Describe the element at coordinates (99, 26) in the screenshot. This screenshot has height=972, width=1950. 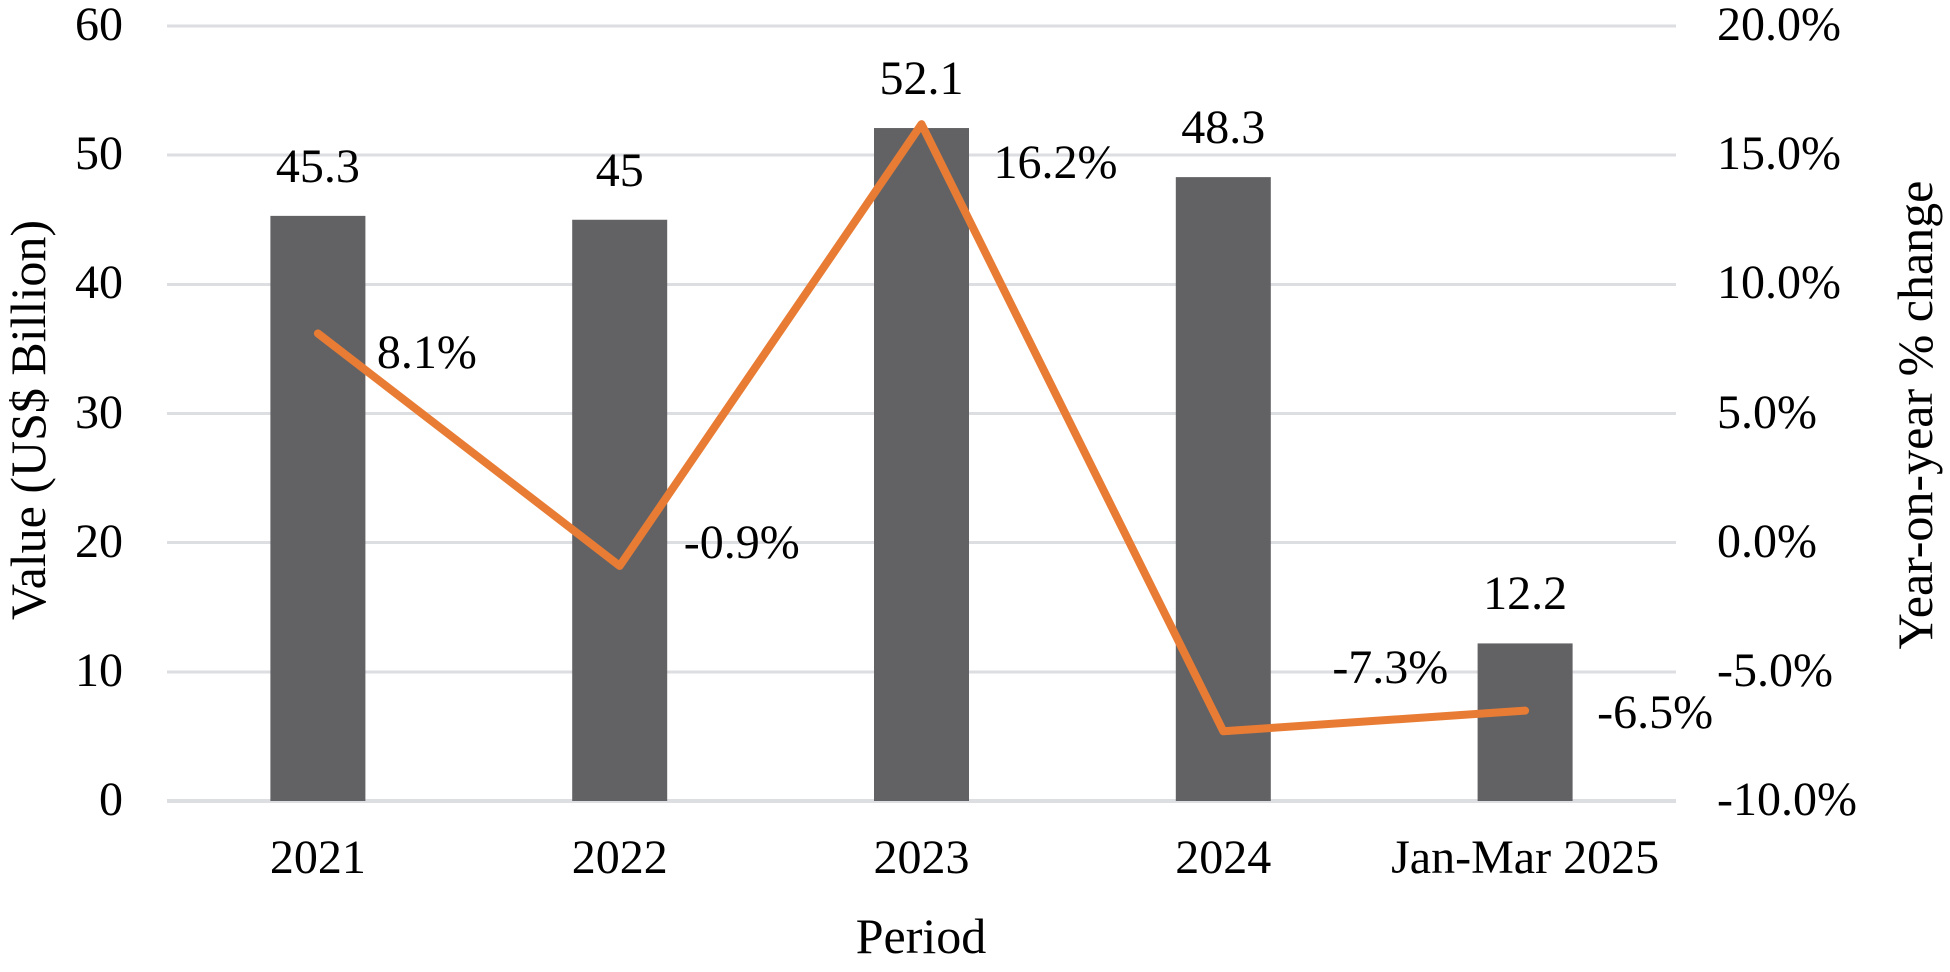
I see `left-axis-tick-label: 60` at that location.